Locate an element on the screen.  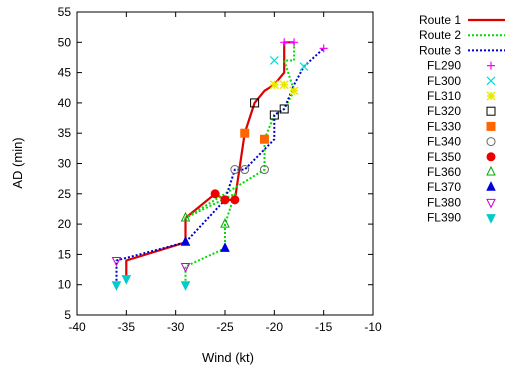
legend-symbol-fl350 is located at coordinates (491, 157).